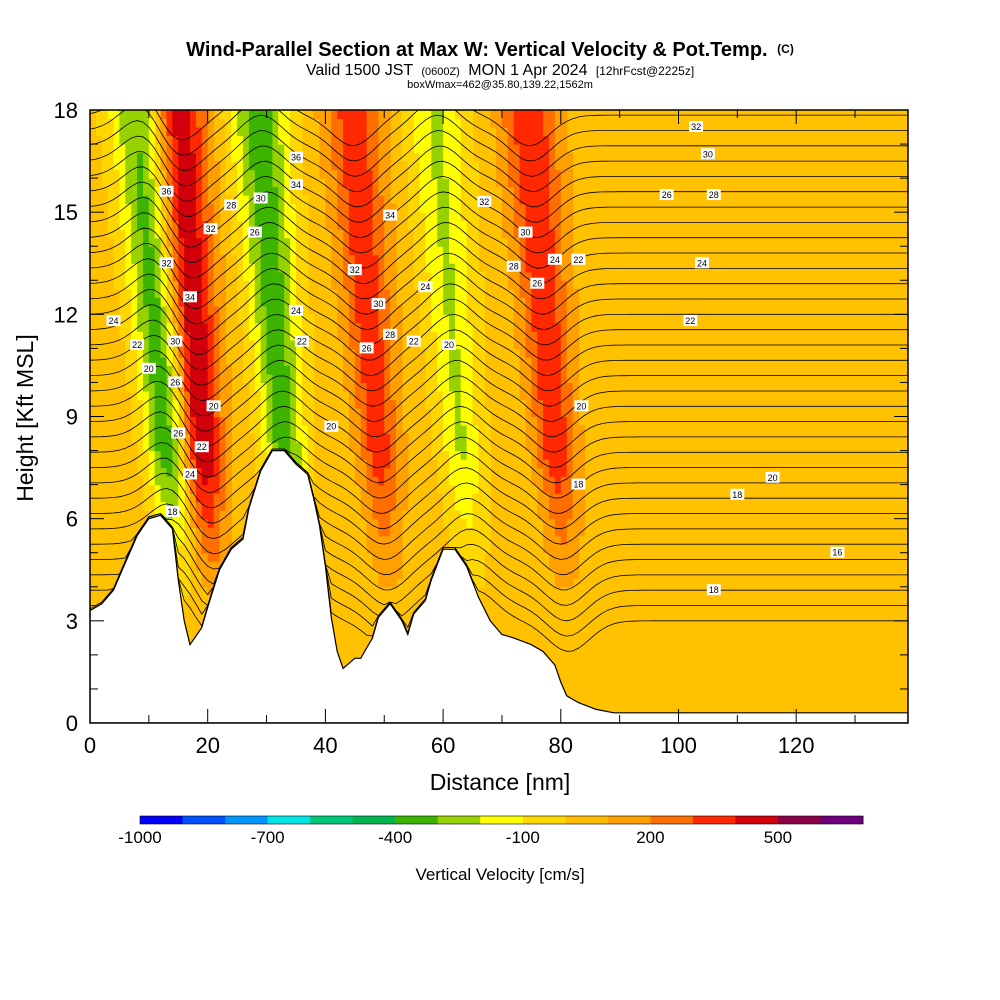 This screenshot has width=1000, height=1000. Describe the element at coordinates (367, 348) in the screenshot. I see `contour-label-text: 26` at that location.